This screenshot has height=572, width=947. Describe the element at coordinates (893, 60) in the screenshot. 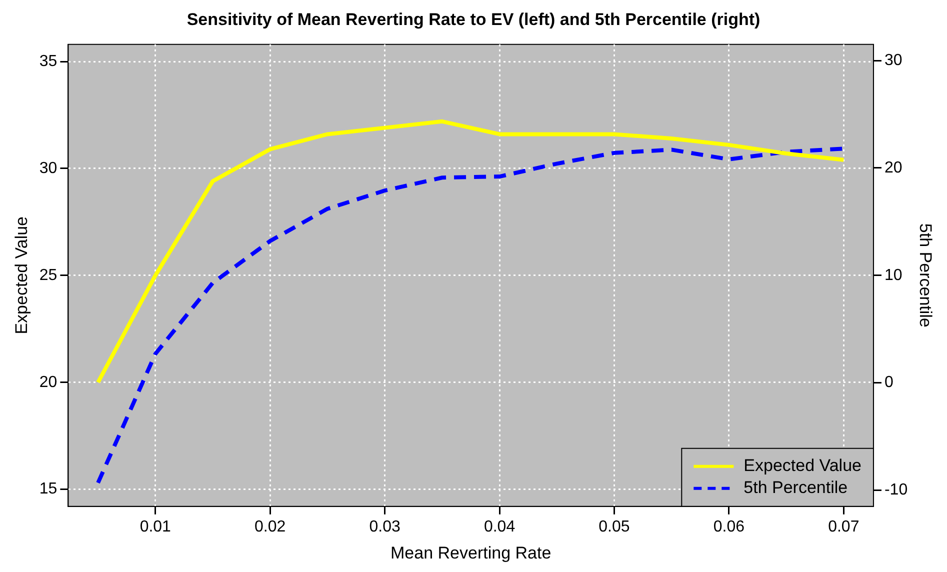

I see `y2-tick-label: 30` at that location.